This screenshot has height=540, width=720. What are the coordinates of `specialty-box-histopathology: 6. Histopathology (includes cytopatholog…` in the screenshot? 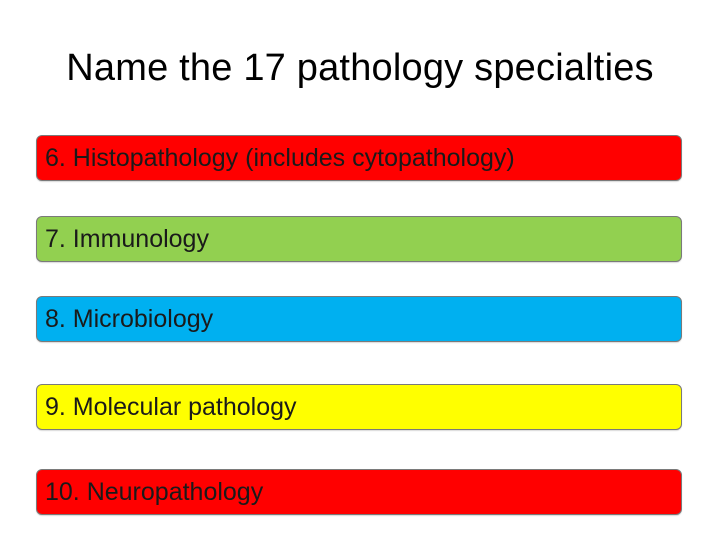 It's located at (359, 158).